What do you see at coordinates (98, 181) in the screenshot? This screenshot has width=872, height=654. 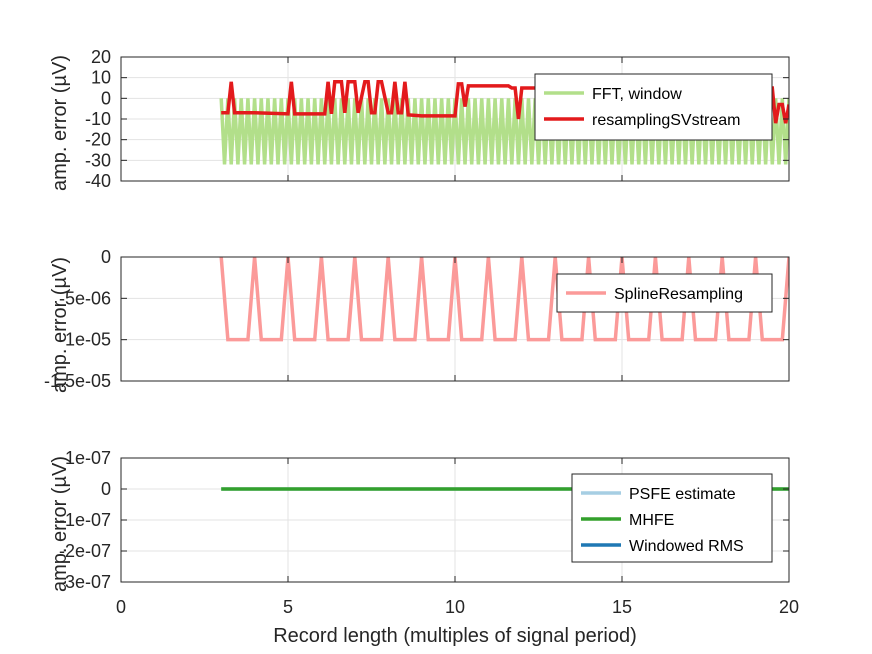 I see `y-tick-label: -40` at bounding box center [98, 181].